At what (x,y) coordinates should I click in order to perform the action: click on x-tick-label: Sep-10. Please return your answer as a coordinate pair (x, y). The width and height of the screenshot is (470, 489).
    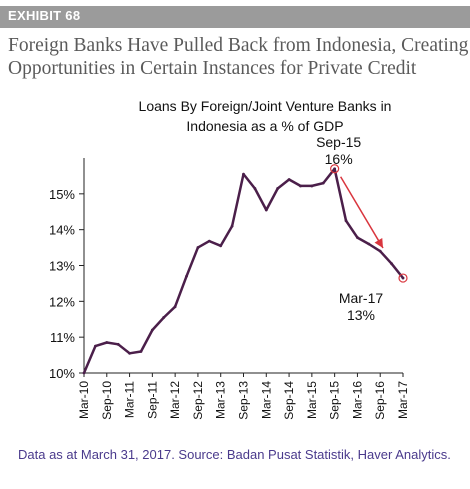
    Looking at the image, I should click on (107, 400).